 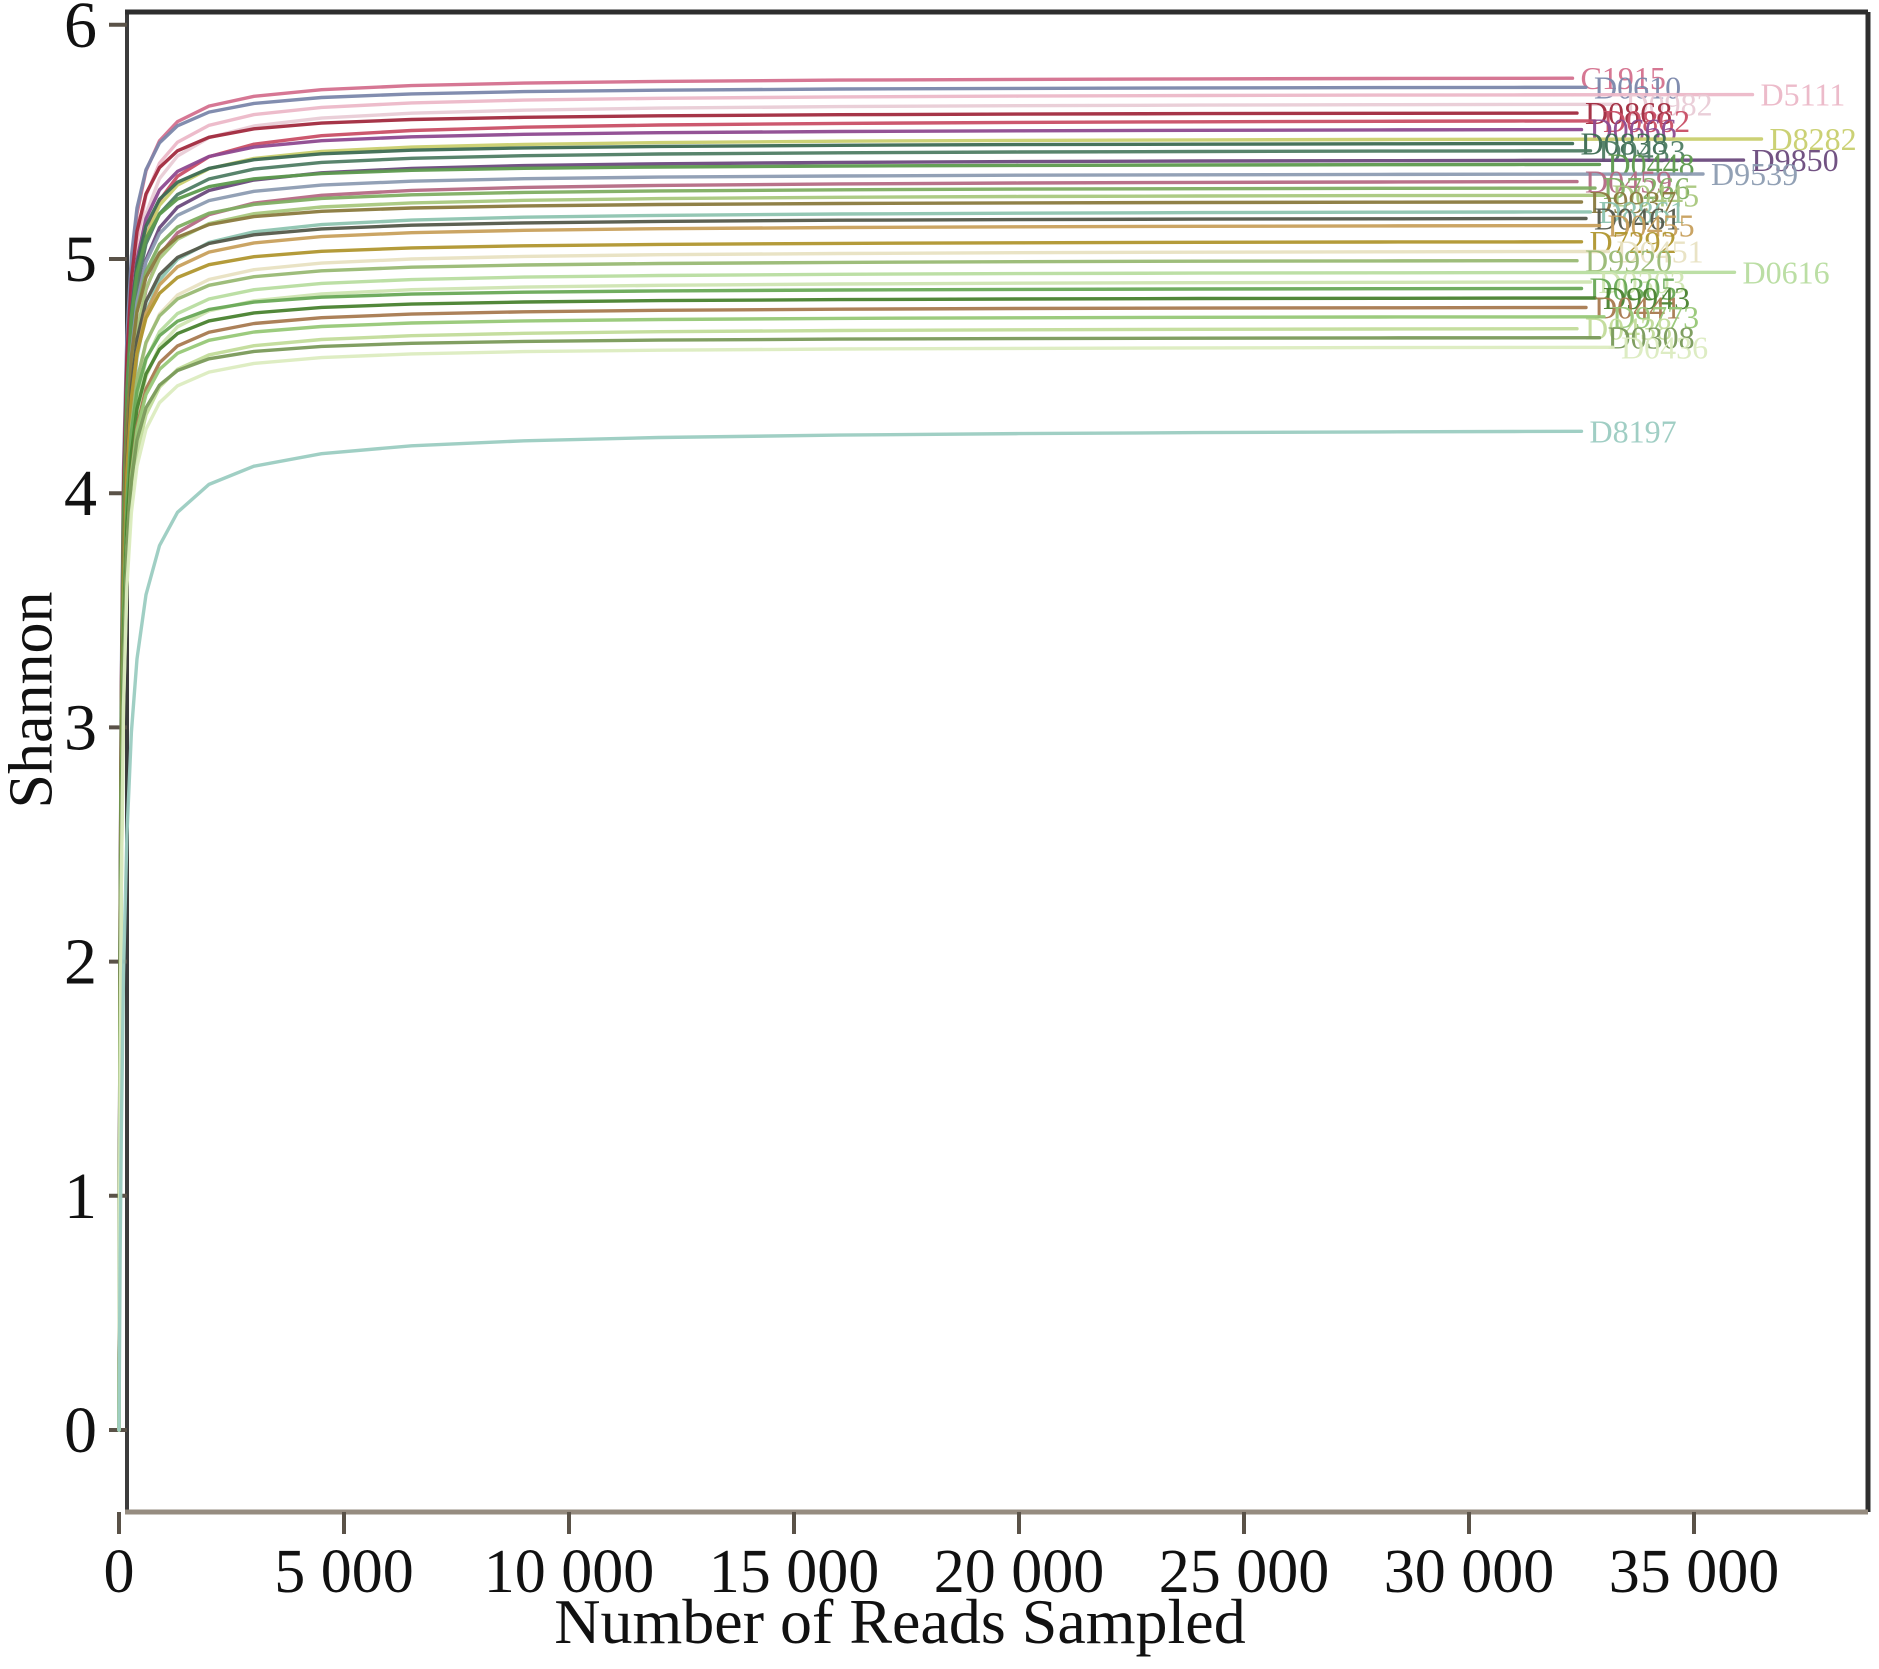 What do you see at coordinates (1633, 431) in the screenshot?
I see `series-label-D8197: D8197` at bounding box center [1633, 431].